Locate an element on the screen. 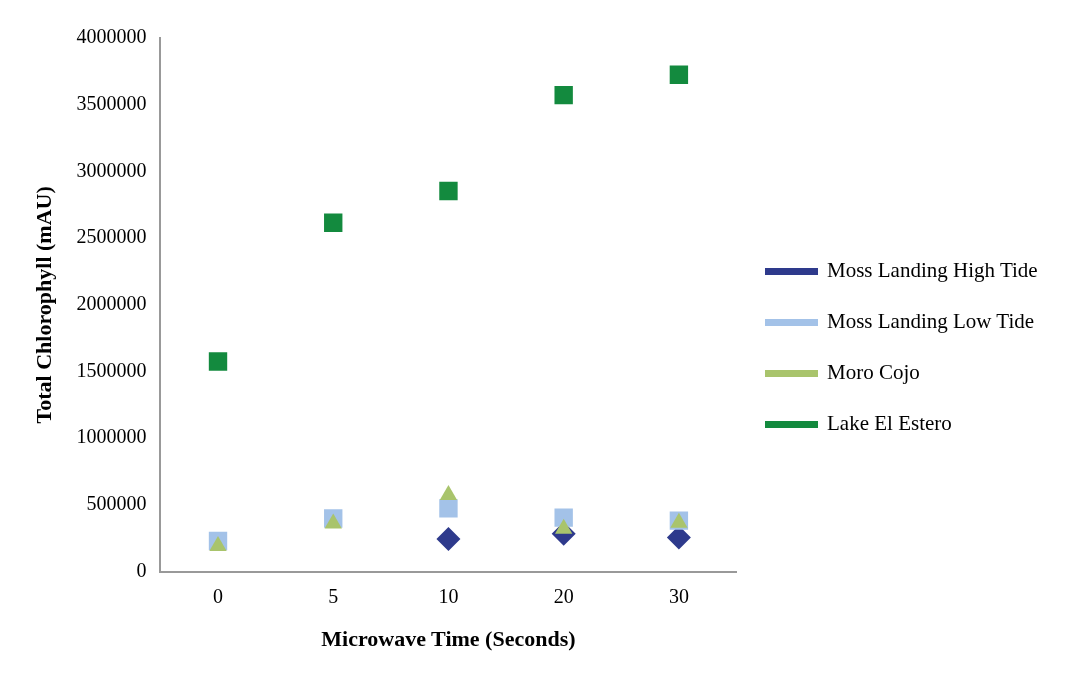 The image size is (1075, 694). x-tick-label: 10 is located at coordinates (448, 595).